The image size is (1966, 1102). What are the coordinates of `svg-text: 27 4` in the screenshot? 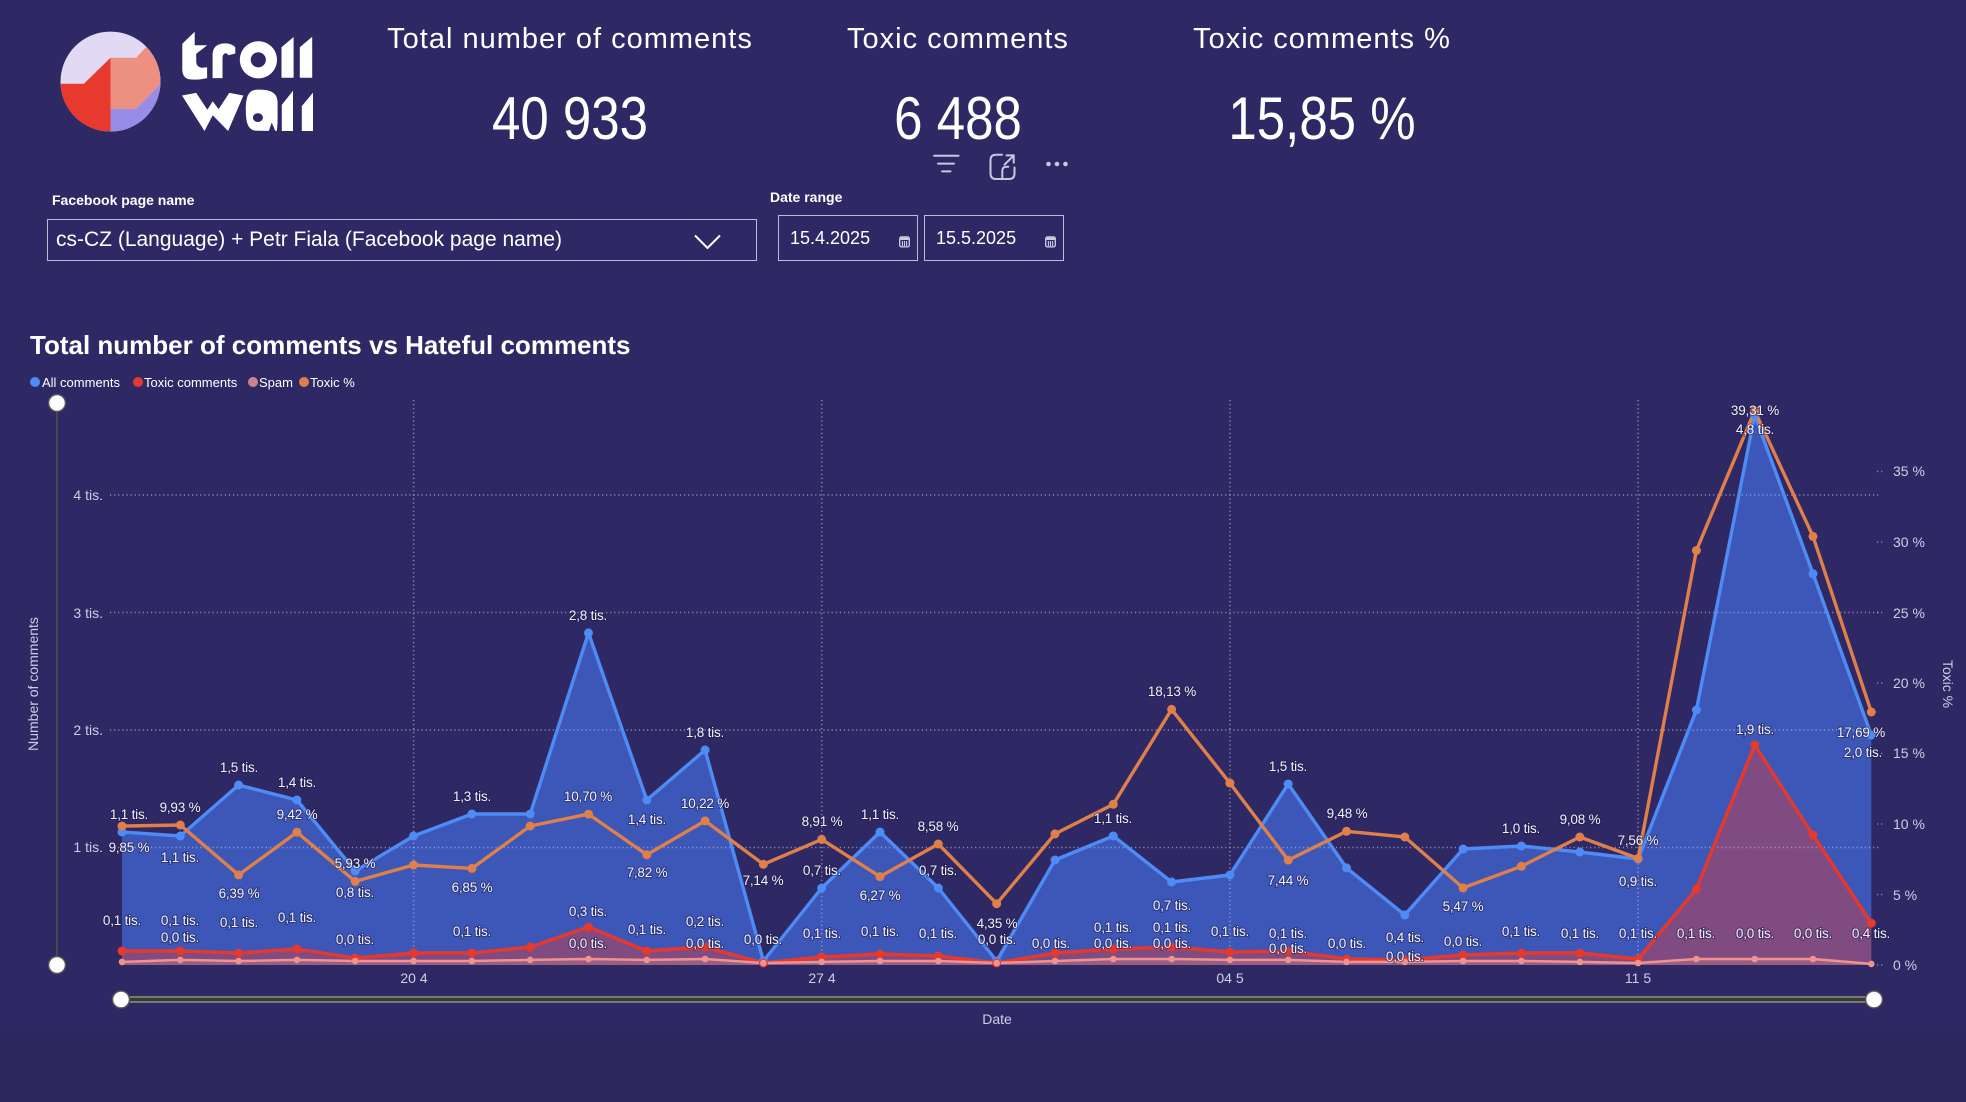 It's located at (821, 978).